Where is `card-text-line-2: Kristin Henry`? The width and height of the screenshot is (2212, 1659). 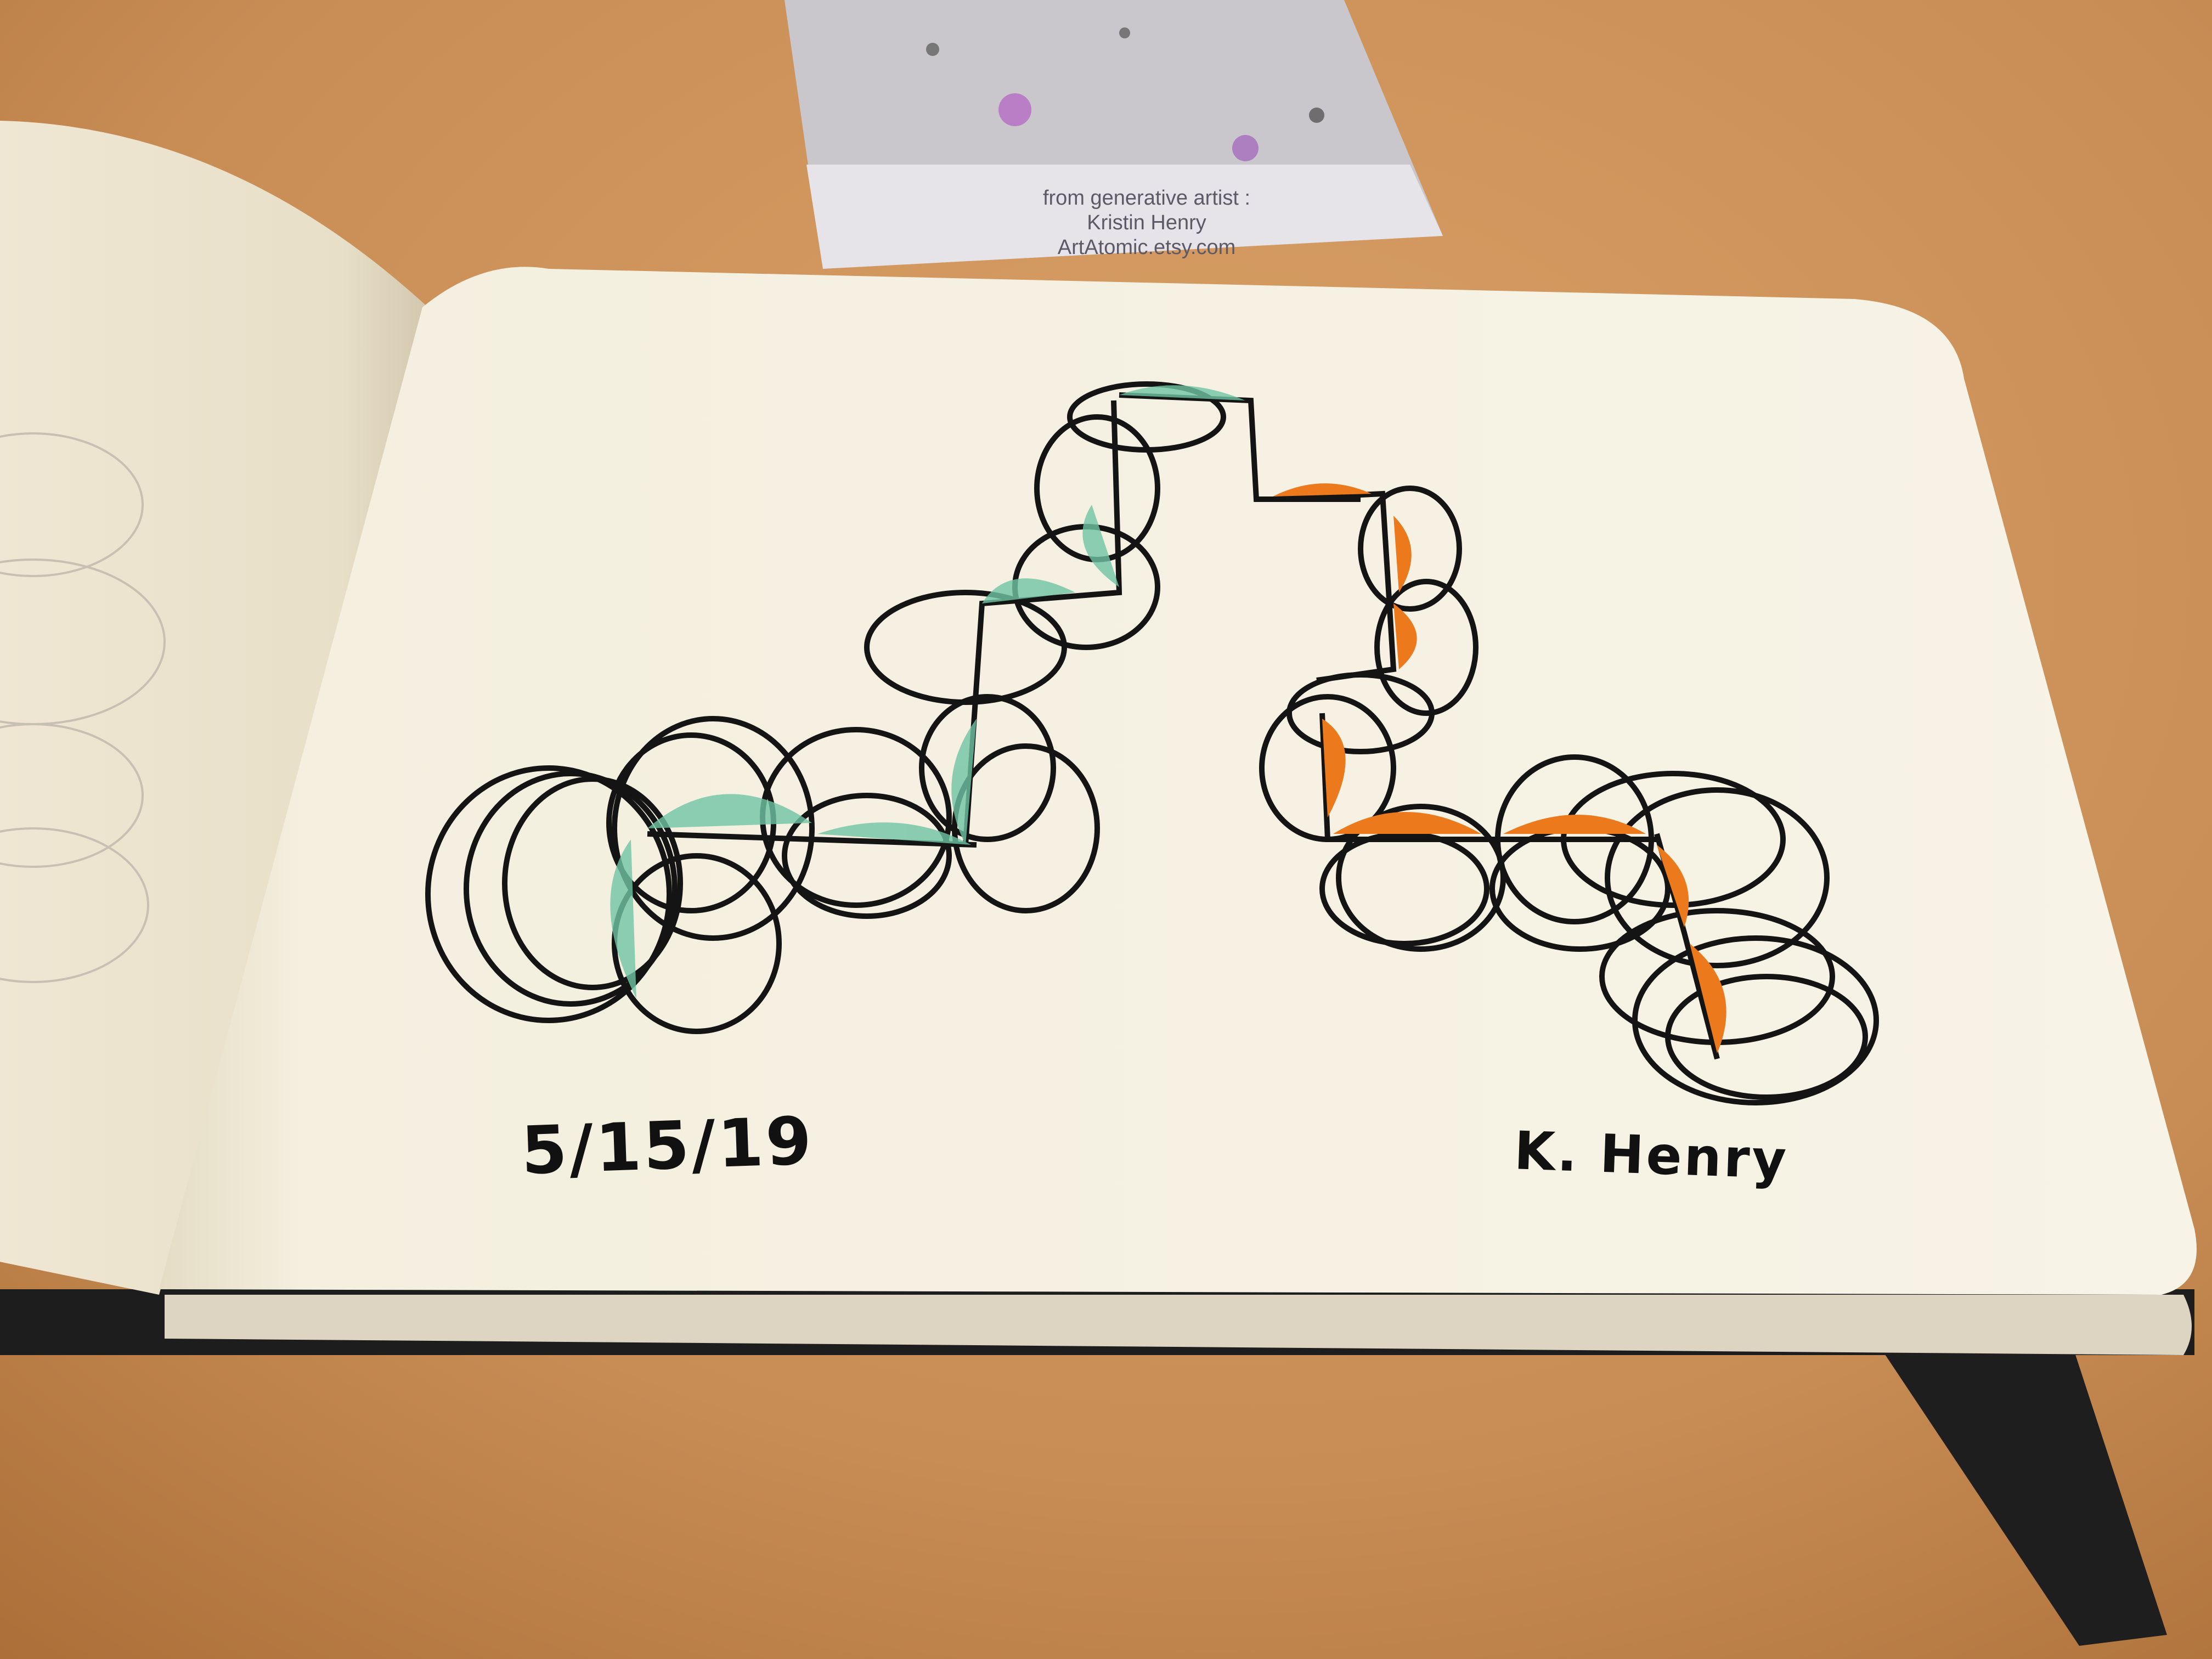 card-text-line-2: Kristin Henry is located at coordinates (1146, 222).